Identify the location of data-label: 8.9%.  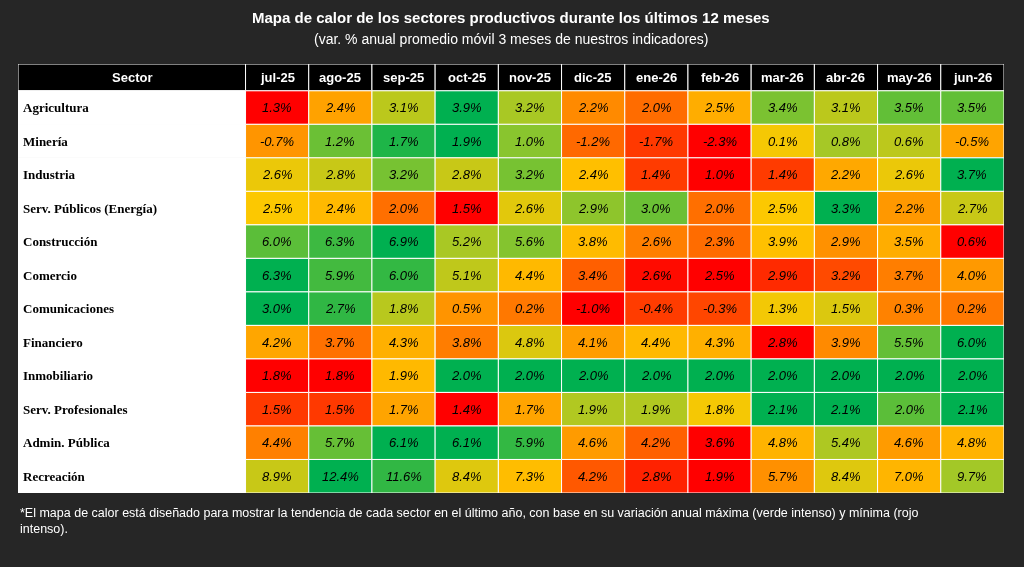
(277, 476).